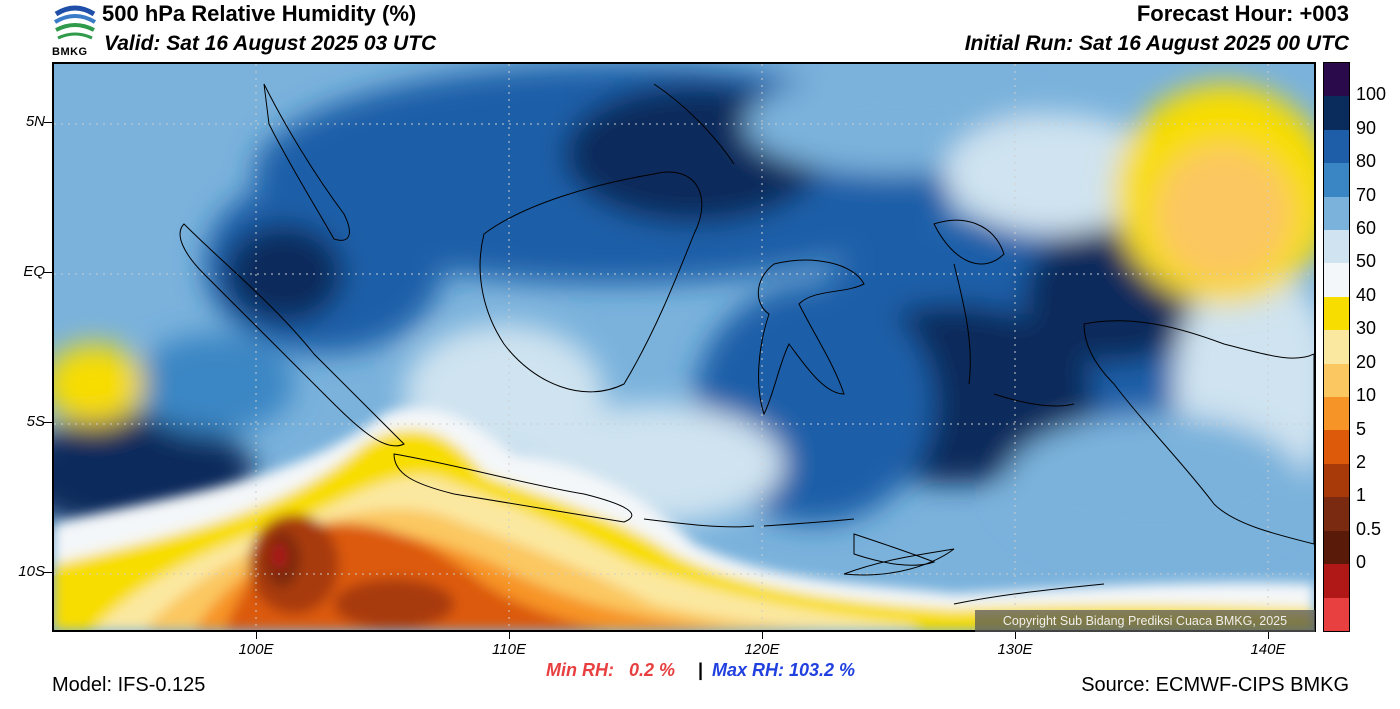 Image resolution: width=1400 pixels, height=709 pixels. What do you see at coordinates (35, 121) in the screenshot?
I see `lat-label: 5N` at bounding box center [35, 121].